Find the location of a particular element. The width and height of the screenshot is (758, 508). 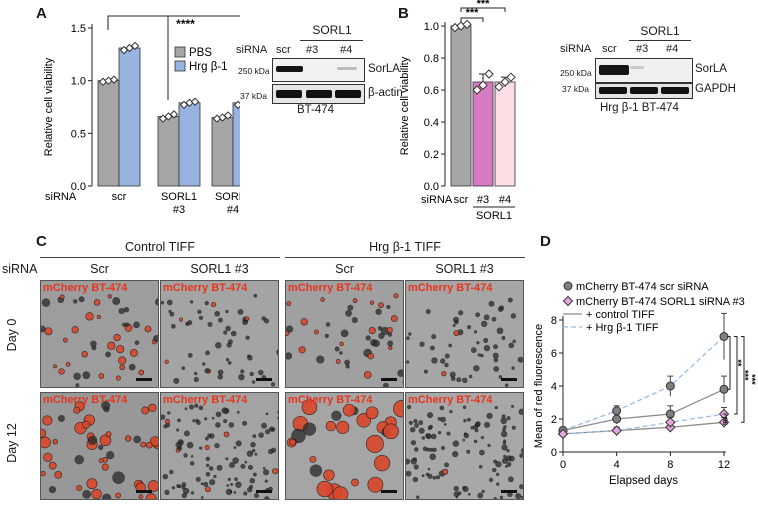

chart-d-xtick-label: 8 is located at coordinates (670, 465).